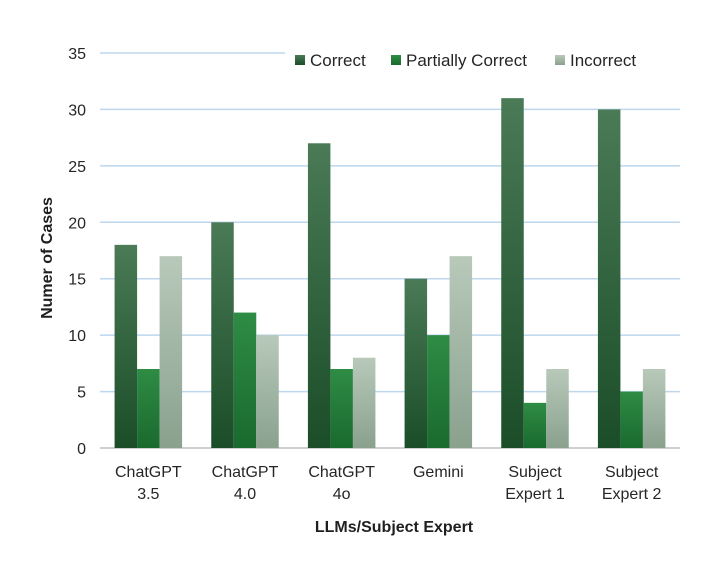 The height and width of the screenshot is (570, 704). Describe the element at coordinates (77, 110) in the screenshot. I see `y-tick-label: 30` at that location.